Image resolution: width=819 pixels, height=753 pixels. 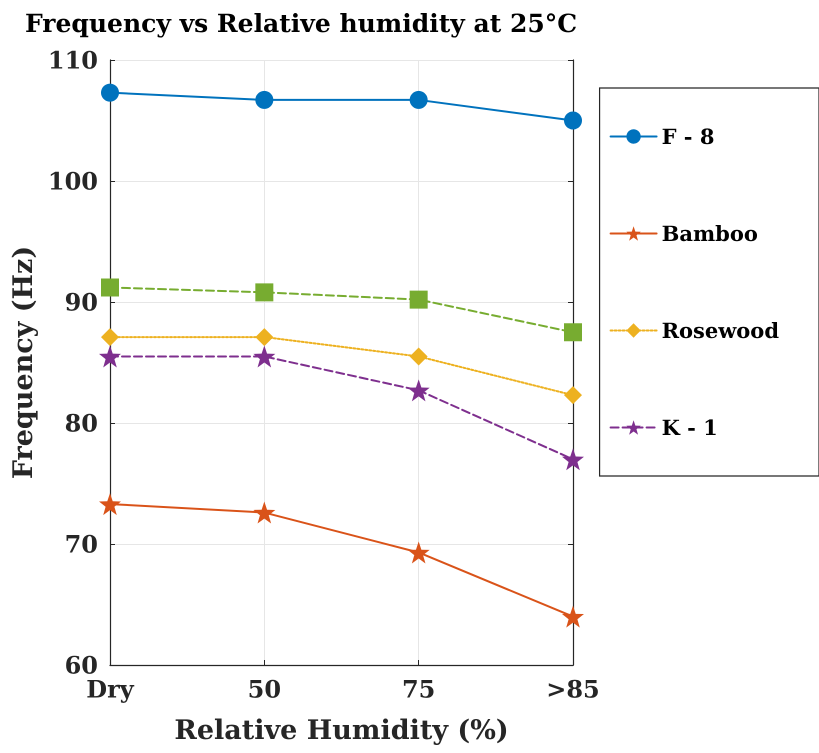 I want to click on chart-title: Frequency vs Relative humidity at 25°C, so click(x=301, y=23).